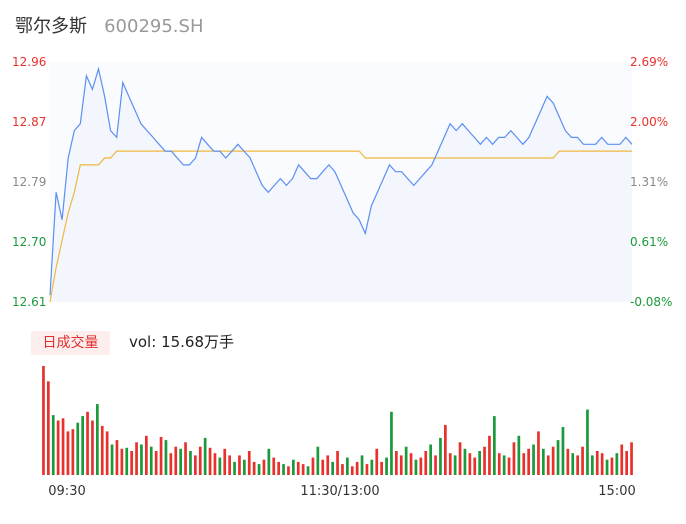 The width and height of the screenshot is (686, 524). What do you see at coordinates (649, 182) in the screenshot?
I see `pct-tick-label: 1.31%` at bounding box center [649, 182].